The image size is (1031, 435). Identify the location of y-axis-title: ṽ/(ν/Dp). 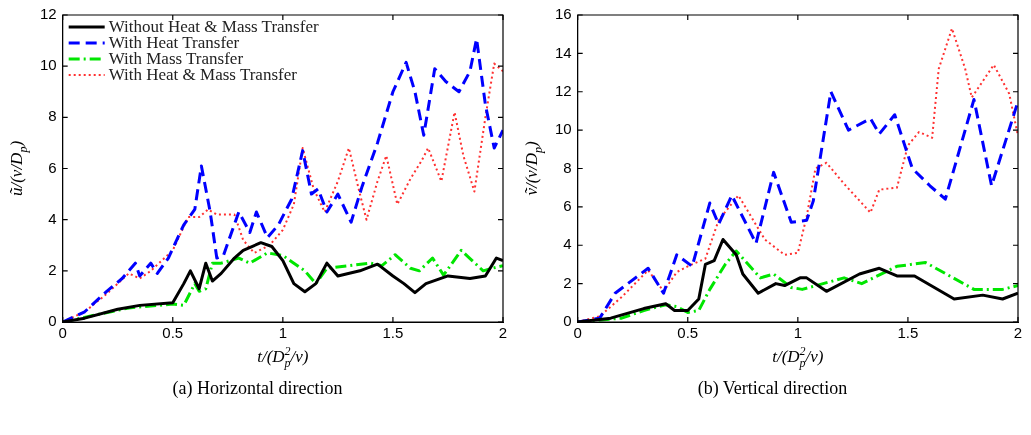
(534, 168).